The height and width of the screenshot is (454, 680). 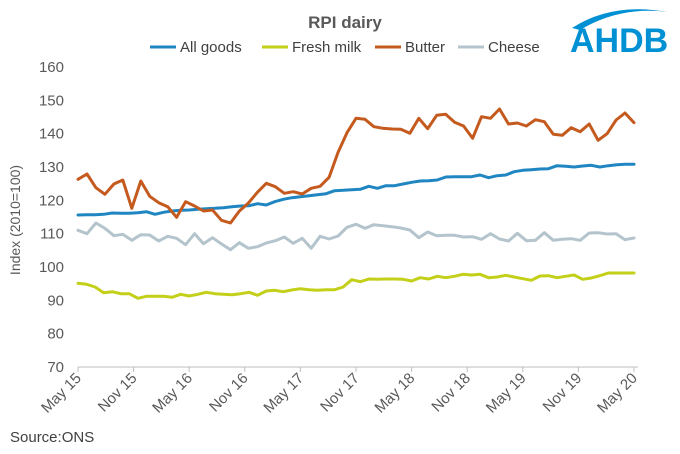 I want to click on y-tick-label: 90, so click(x=55, y=300).